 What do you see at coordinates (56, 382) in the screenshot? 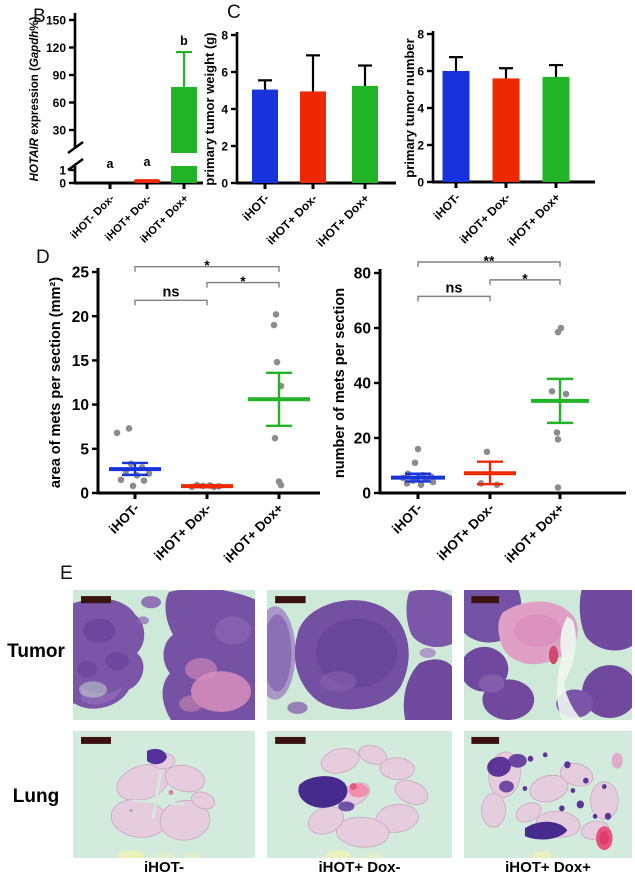
I see `svg-text: area of mets per section (mm²)` at bounding box center [56, 382].